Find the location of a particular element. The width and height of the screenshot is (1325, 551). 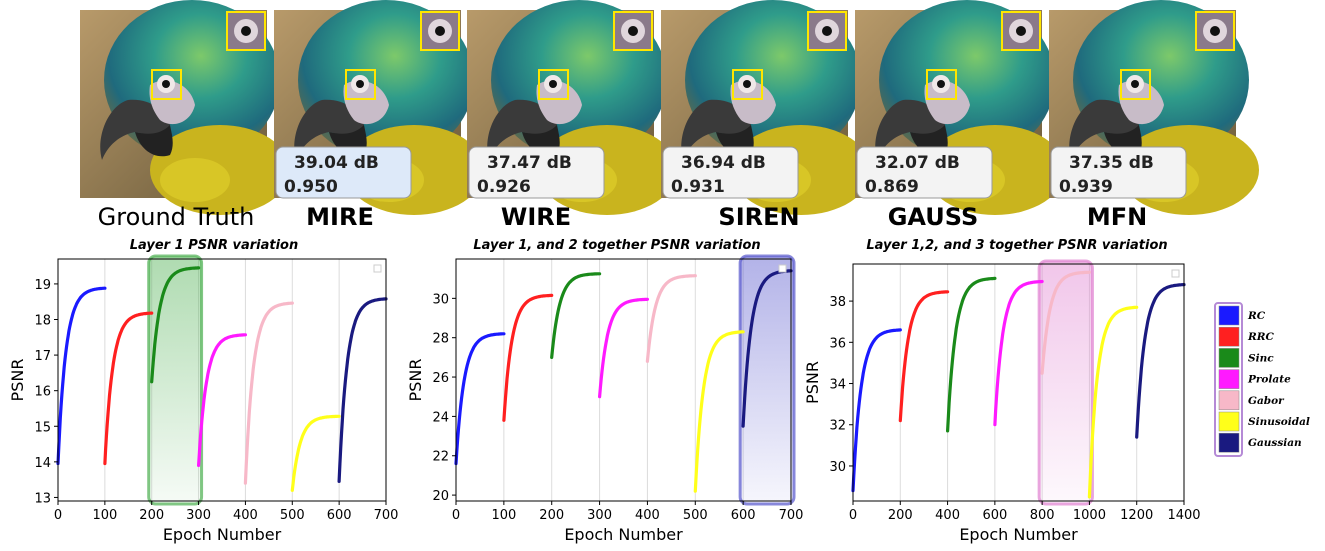

chart-legend: RC RRC Sinc Prolate Gabor Sinusoidal Gaussian is located at coordinates (1262, 379).